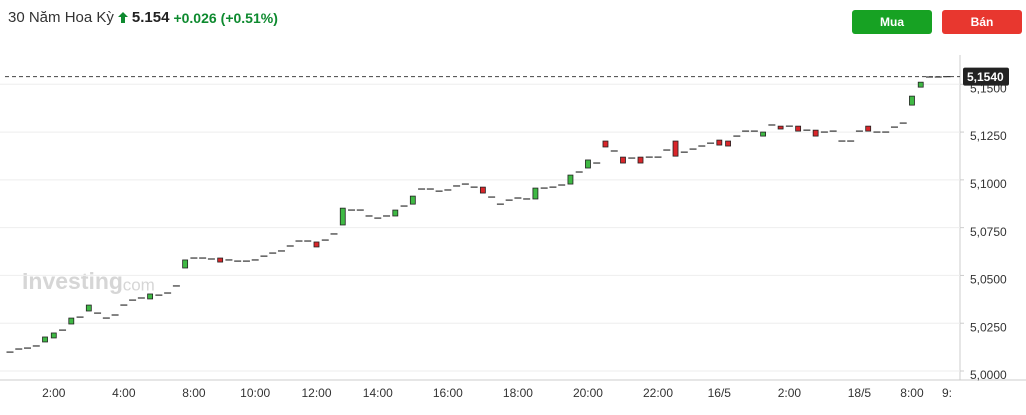  Describe the element at coordinates (122, 17) in the screenshot. I see `up-arrow` at that location.